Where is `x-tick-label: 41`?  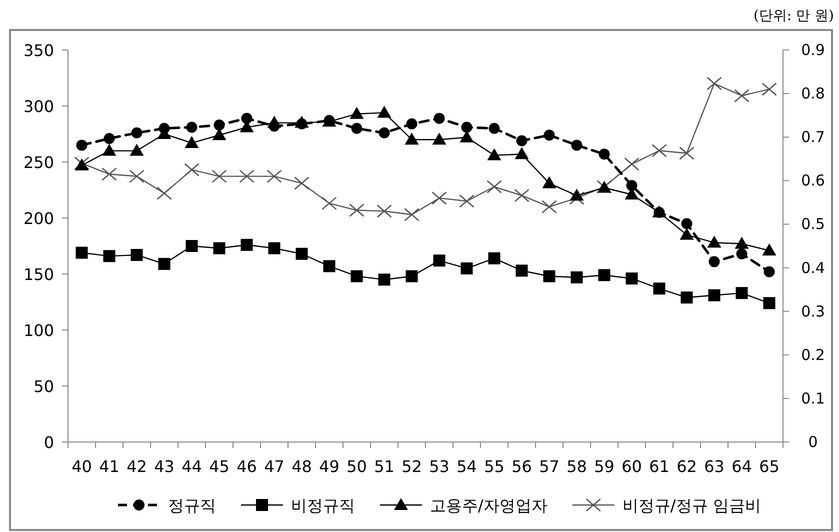
x-tick-label: 41 is located at coordinates (109, 466).